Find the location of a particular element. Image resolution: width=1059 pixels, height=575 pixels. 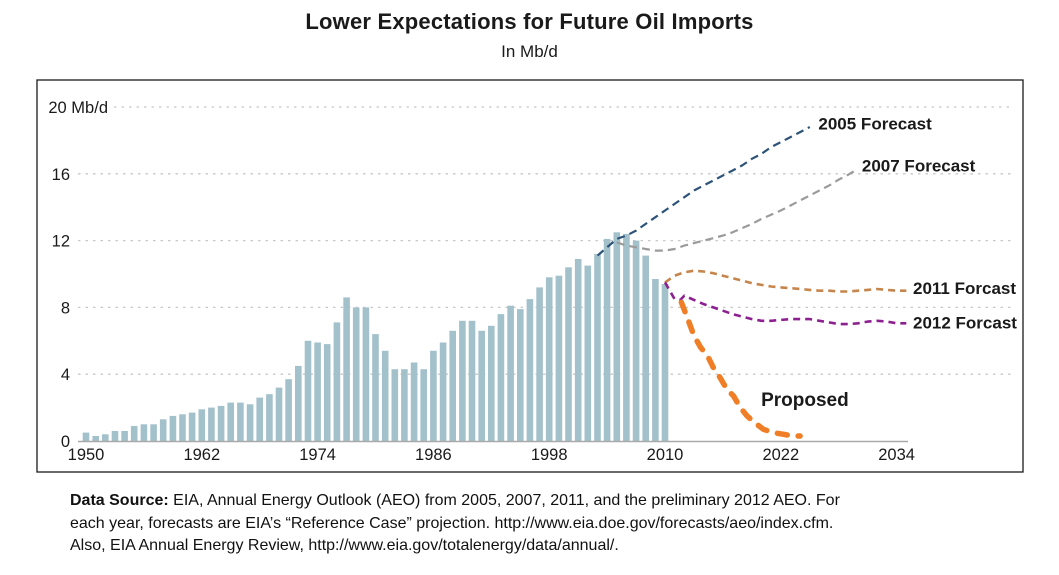

bar-1987 is located at coordinates (443, 391).